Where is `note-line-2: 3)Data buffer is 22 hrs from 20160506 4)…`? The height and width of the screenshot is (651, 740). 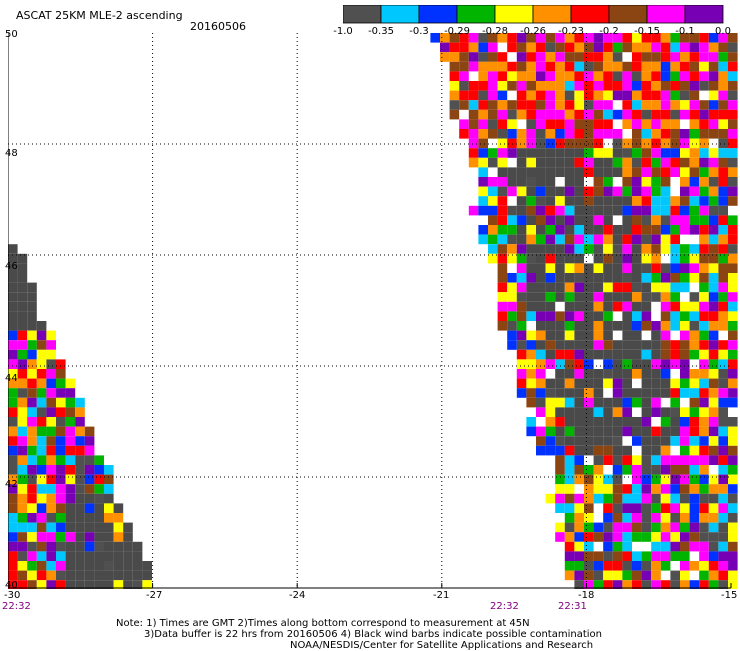
note-line-2: 3)Data buffer is 22 hrs from 20160506 4)… is located at coordinates (373, 634).